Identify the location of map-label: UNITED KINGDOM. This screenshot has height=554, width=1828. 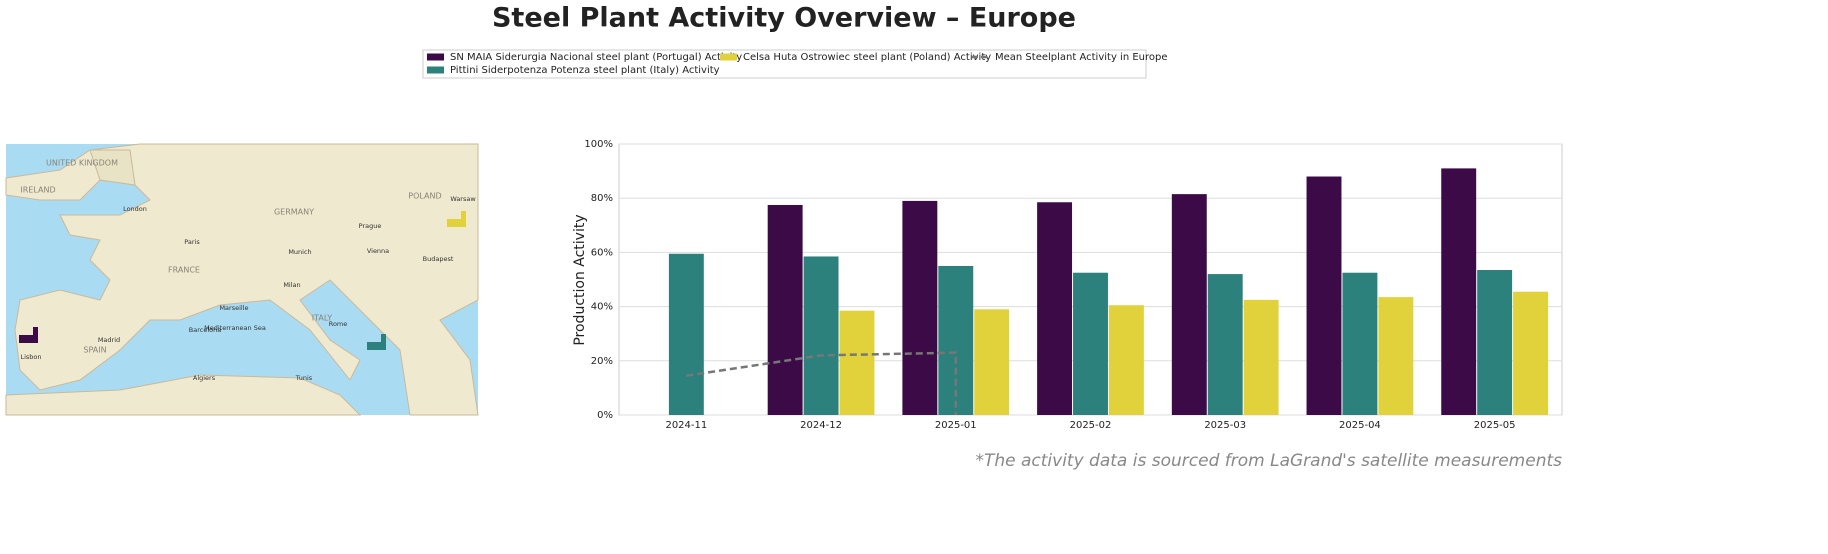
(82, 163).